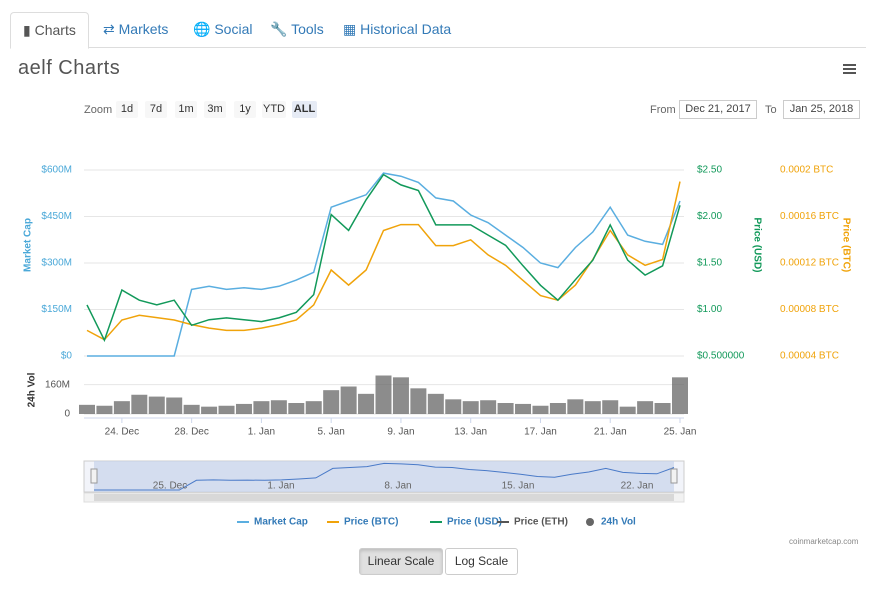 Image resolution: width=874 pixels, height=590 pixels. What do you see at coordinates (281, 522) in the screenshot?
I see `legend-entry: Market Cap` at bounding box center [281, 522].